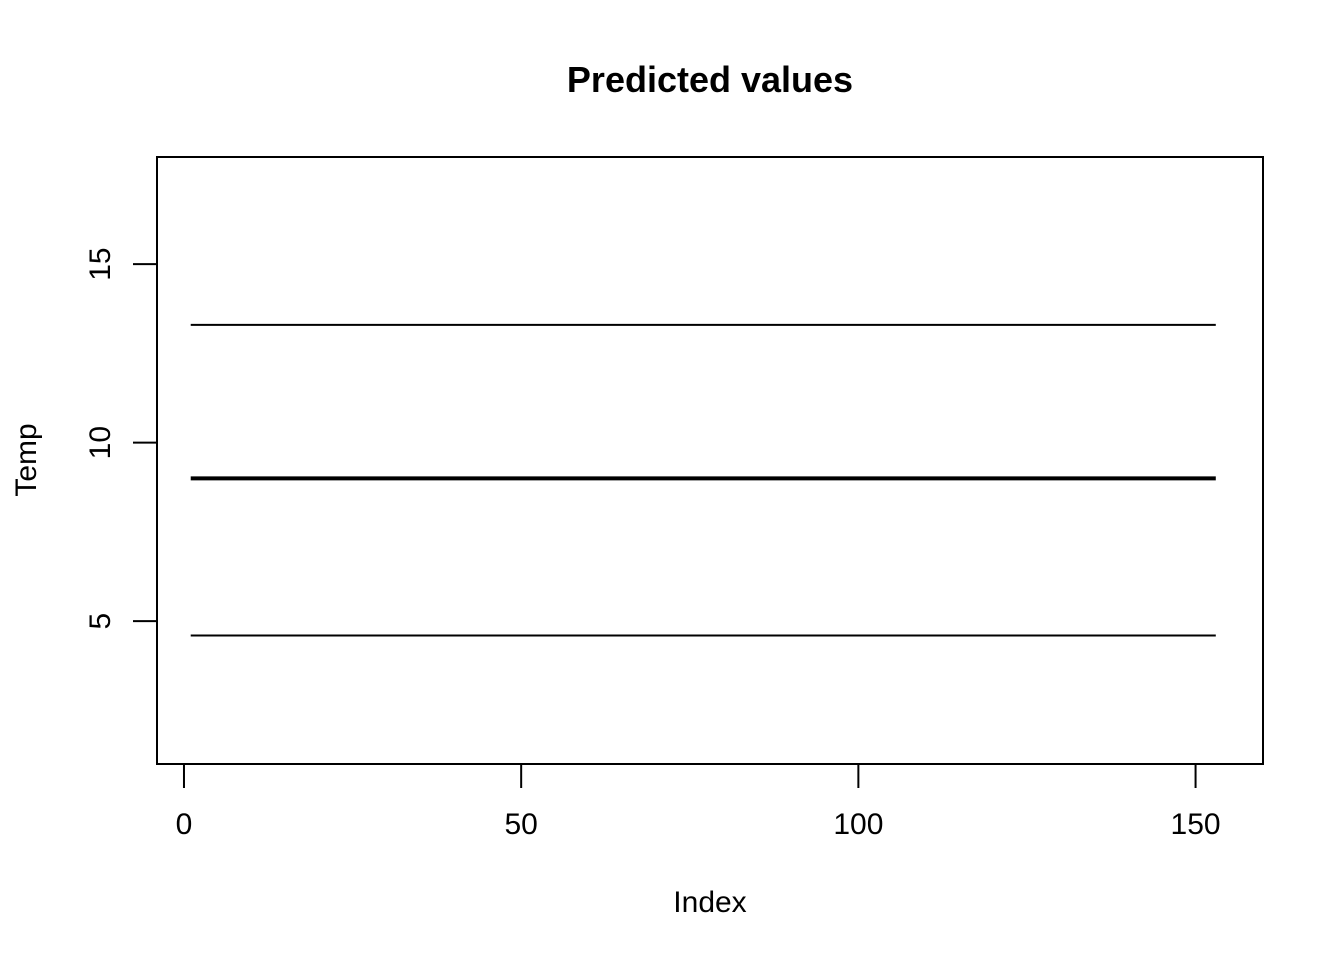 The width and height of the screenshot is (1344, 960). I want to click on x-tick-label: 50, so click(520, 824).